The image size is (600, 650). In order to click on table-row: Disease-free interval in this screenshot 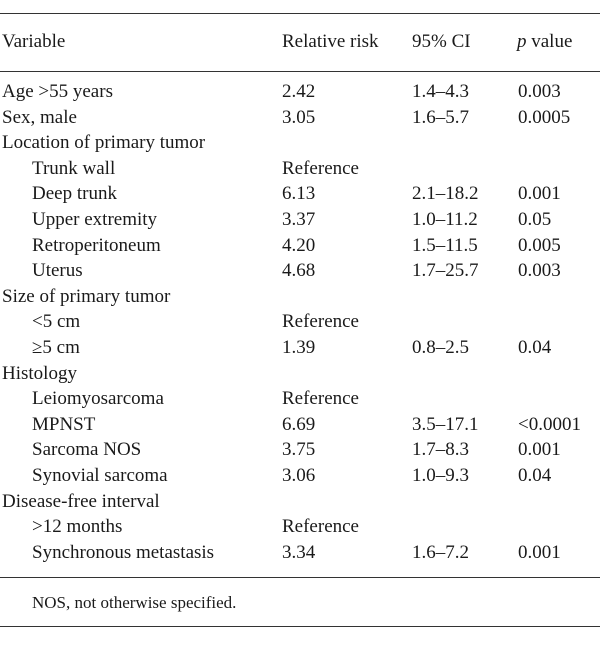, I will do `click(300, 502)`.